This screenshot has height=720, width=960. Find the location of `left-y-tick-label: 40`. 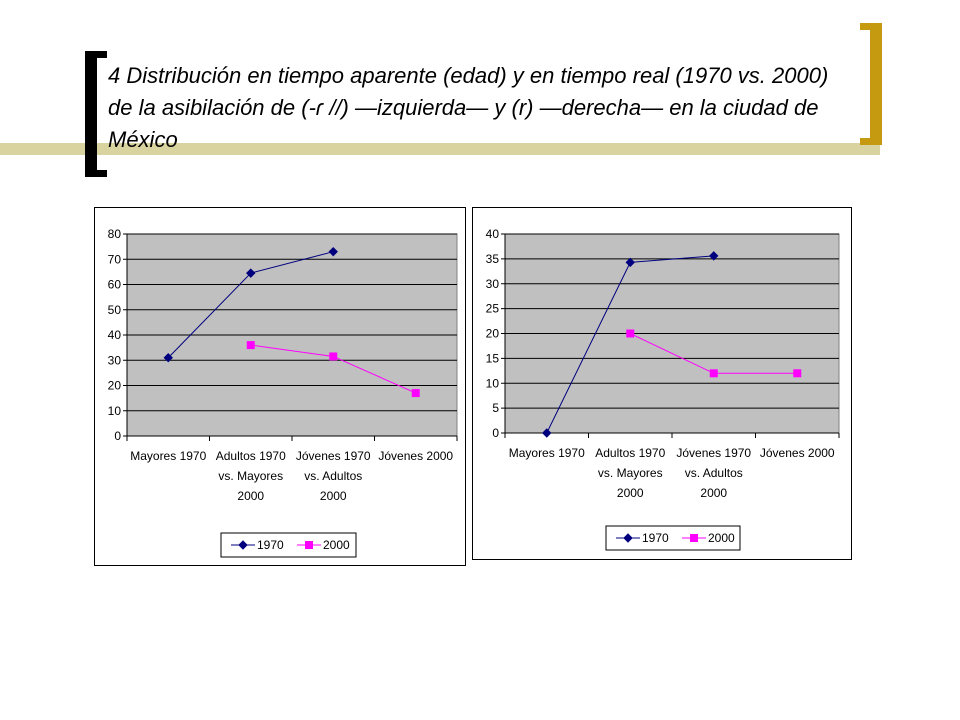

left-y-tick-label: 40 is located at coordinates (115, 335).